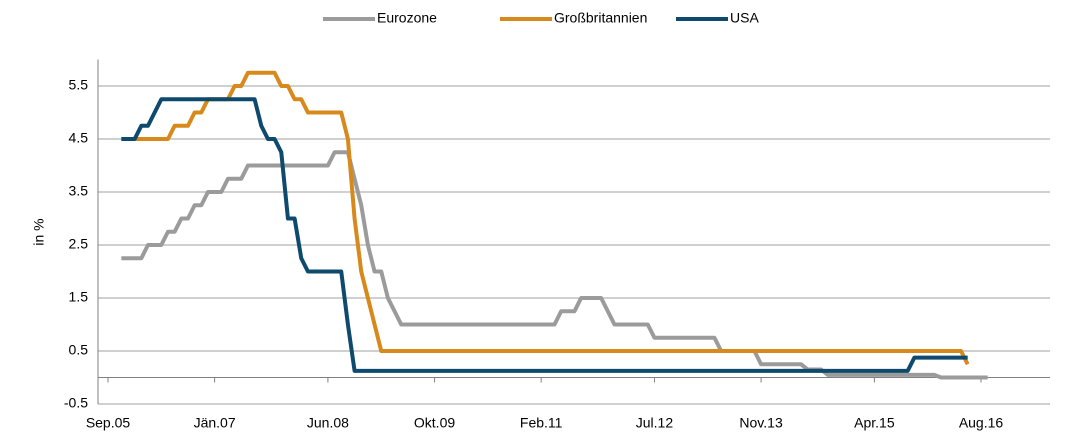 The image size is (1067, 441). I want to click on y-axis-label: in %, so click(39, 231).